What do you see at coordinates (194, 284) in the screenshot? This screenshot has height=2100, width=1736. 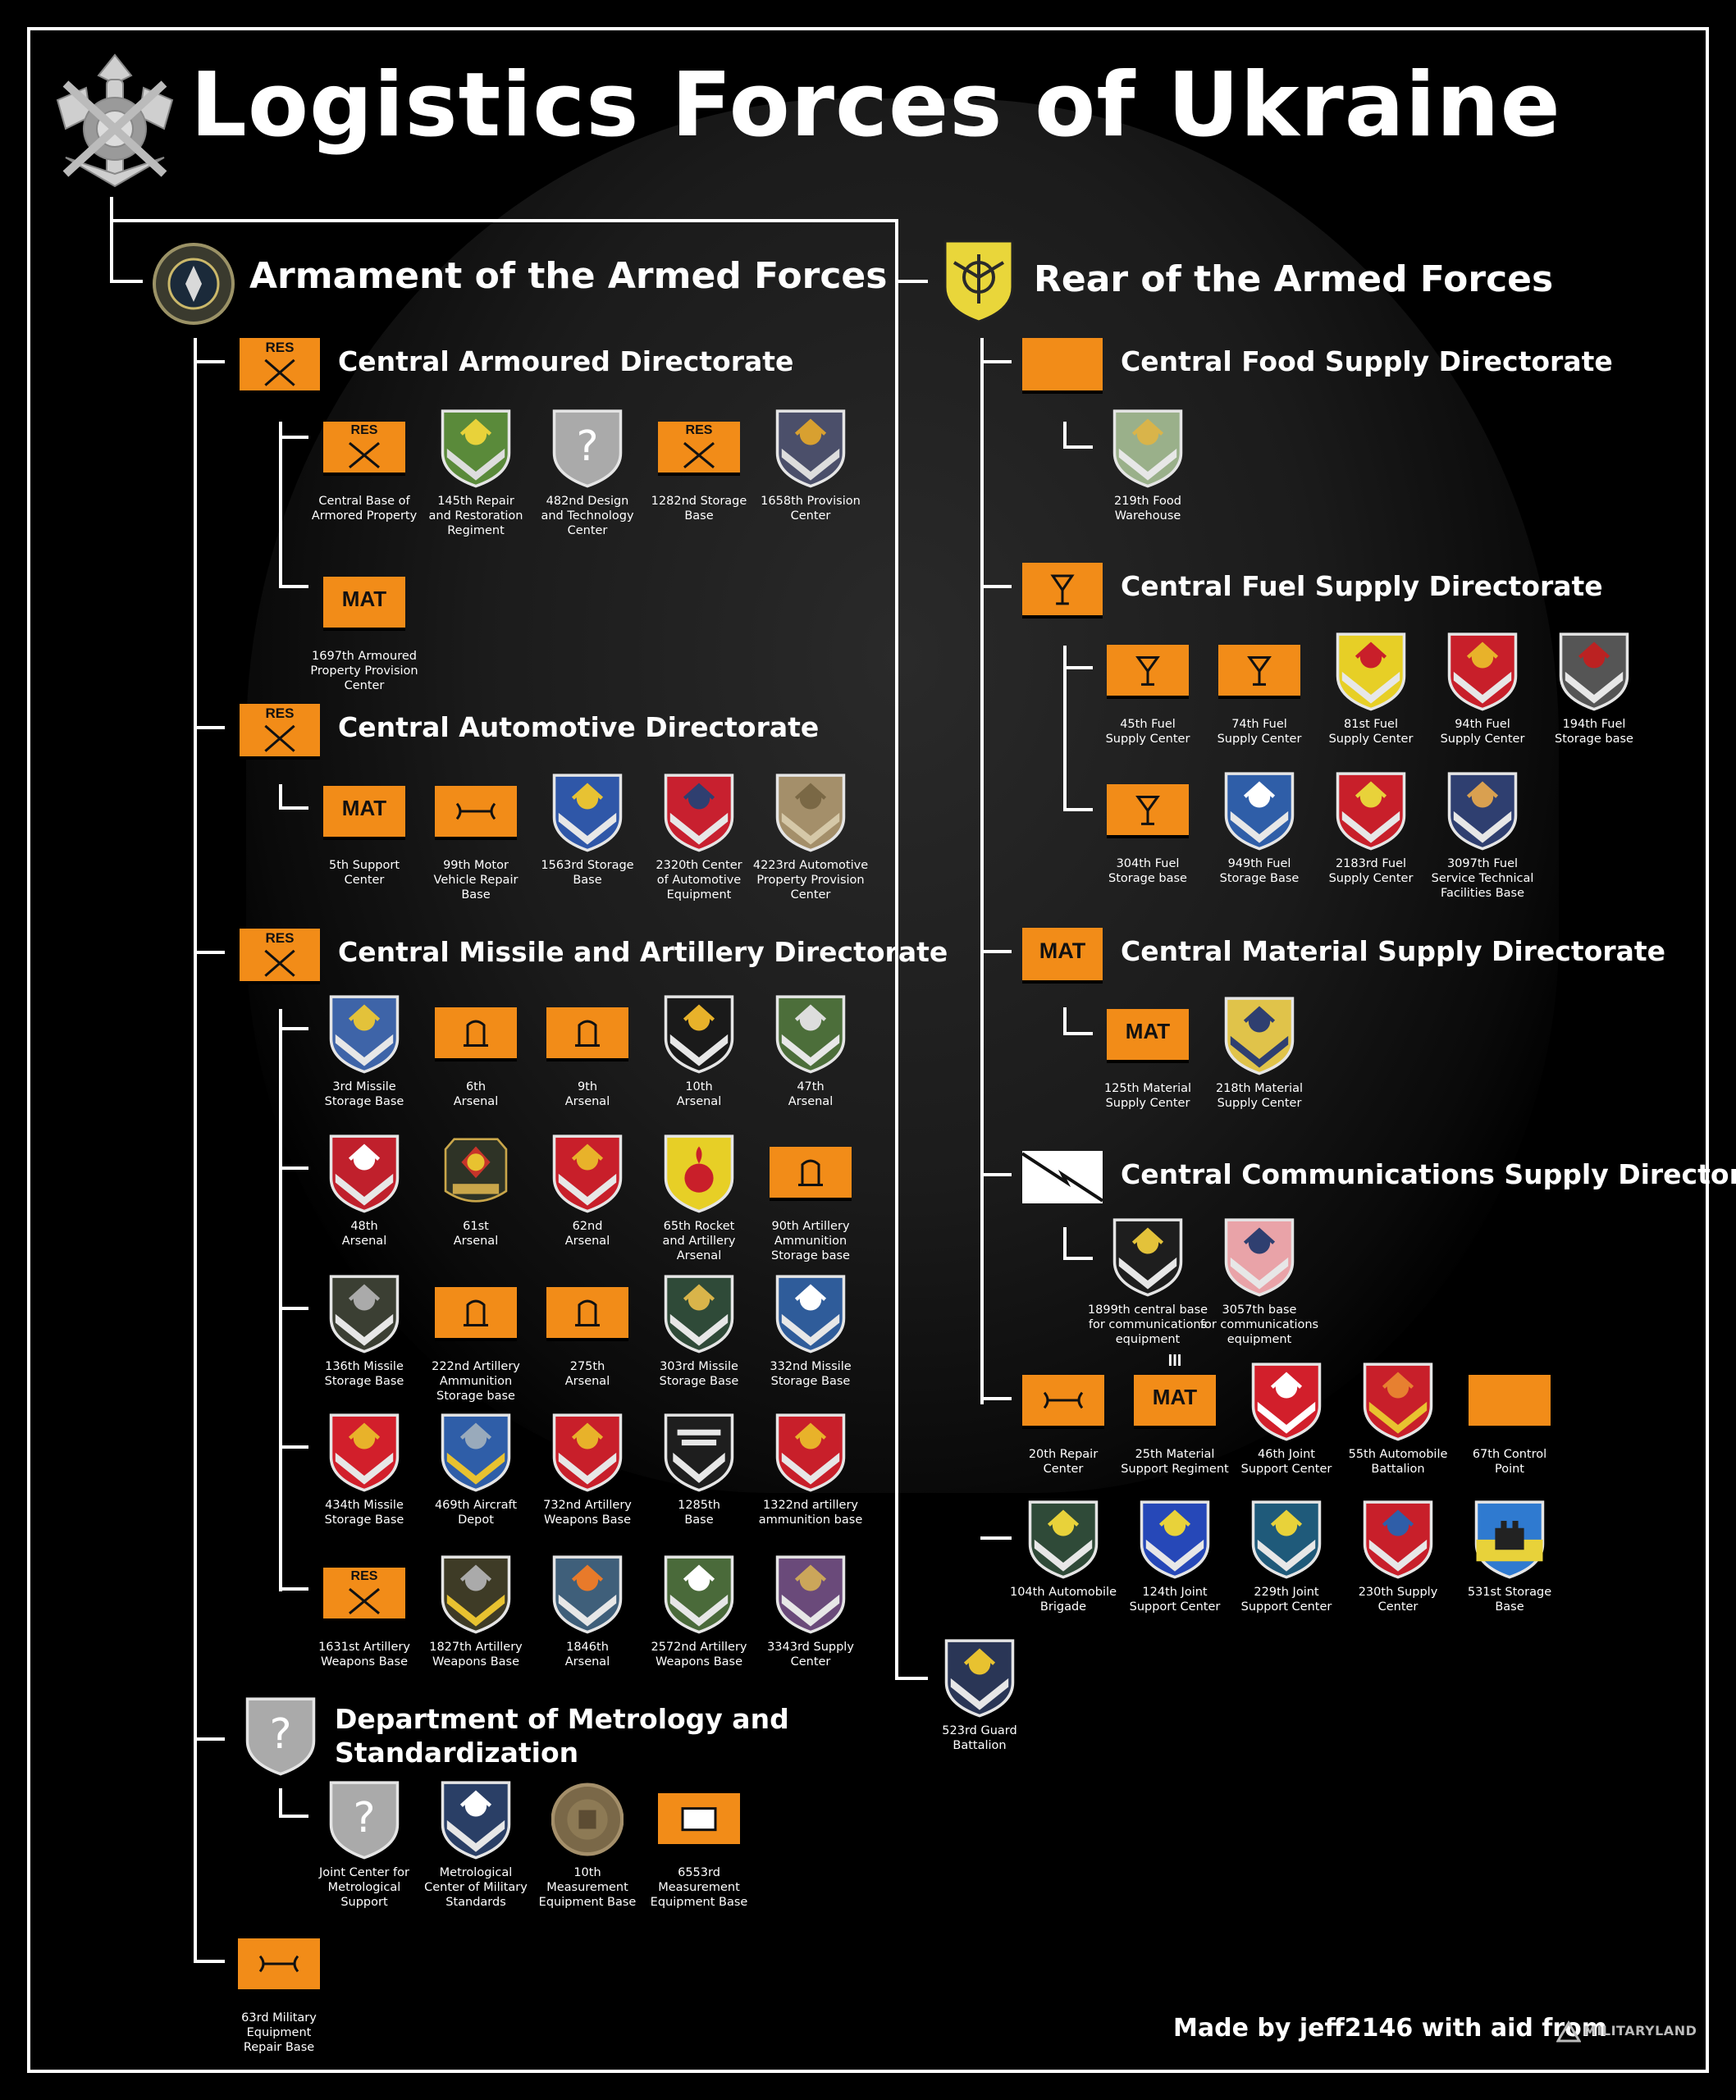 I see `armament-emblem-icon` at bounding box center [194, 284].